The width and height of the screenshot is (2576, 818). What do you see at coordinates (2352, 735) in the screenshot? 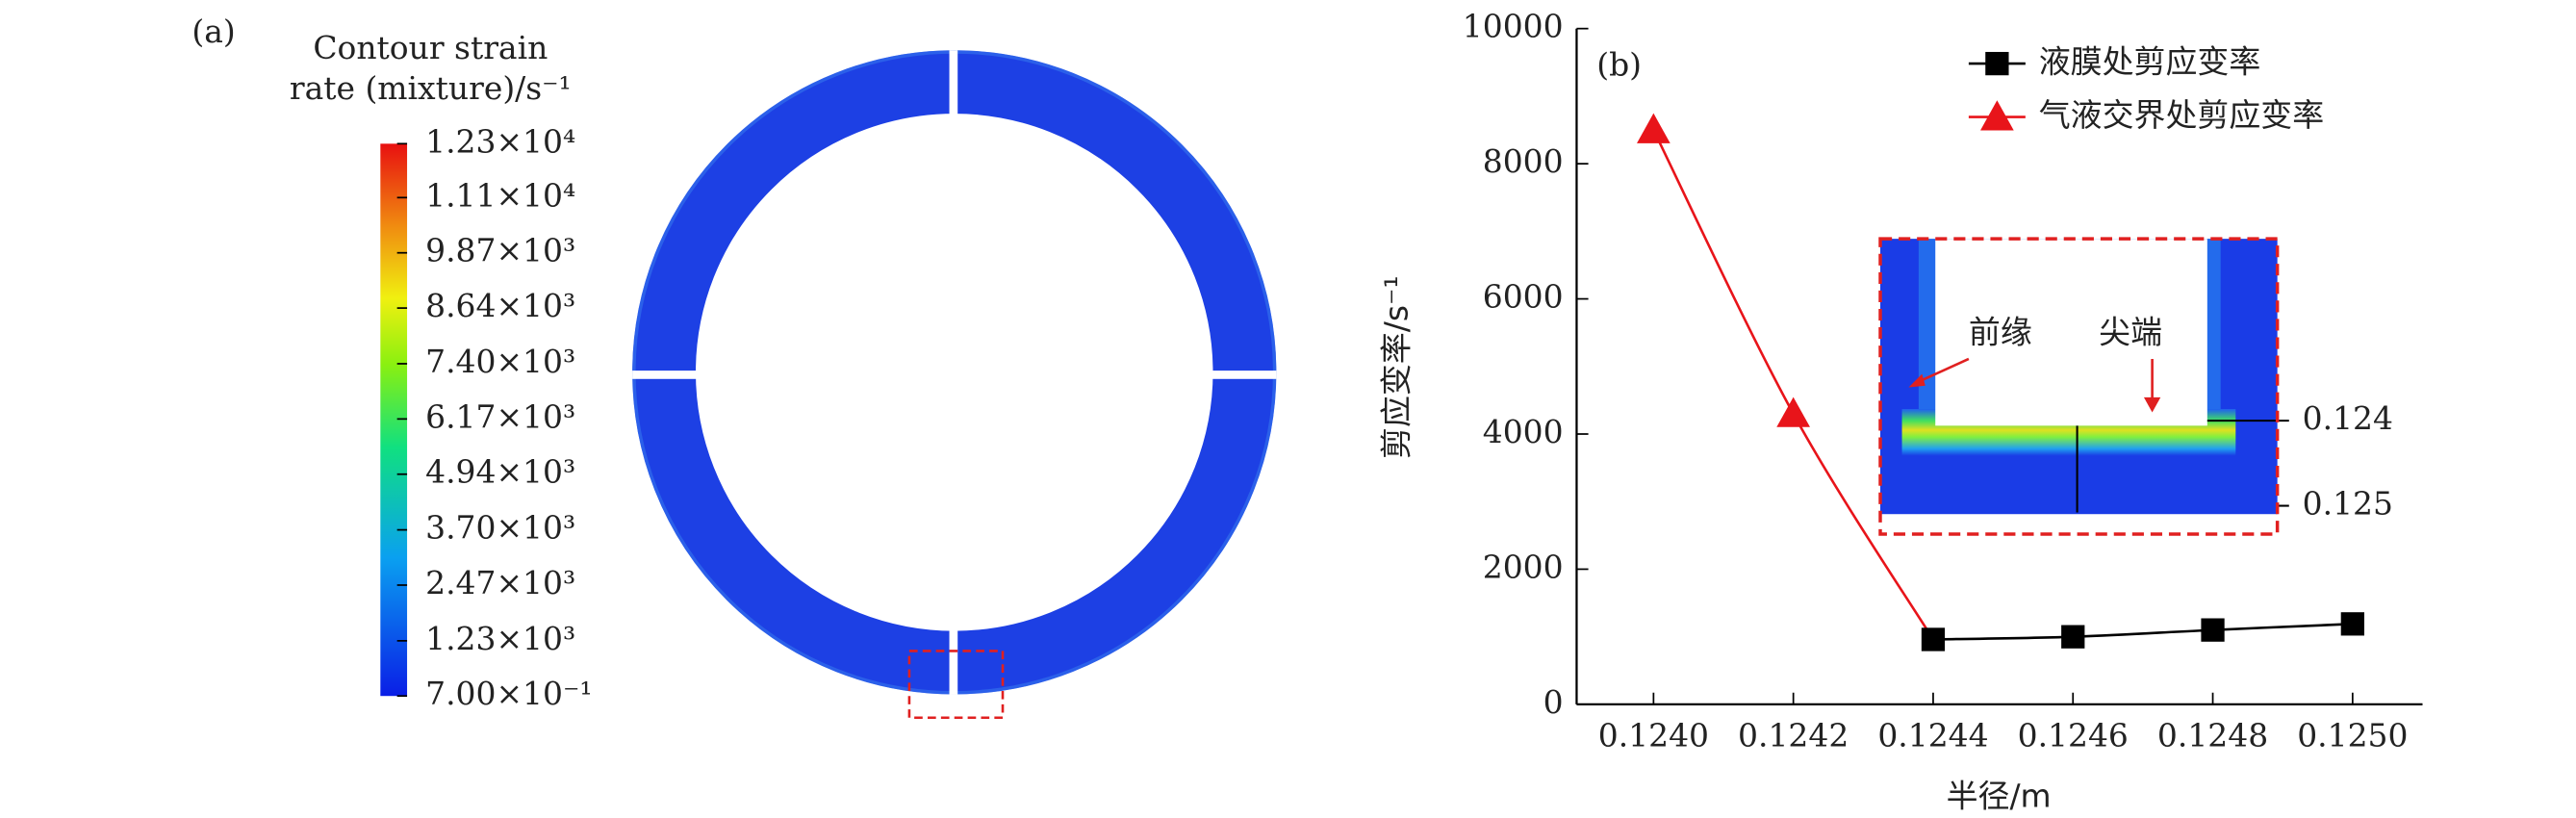
I see `x-tick-label: 0.1250` at bounding box center [2352, 735].